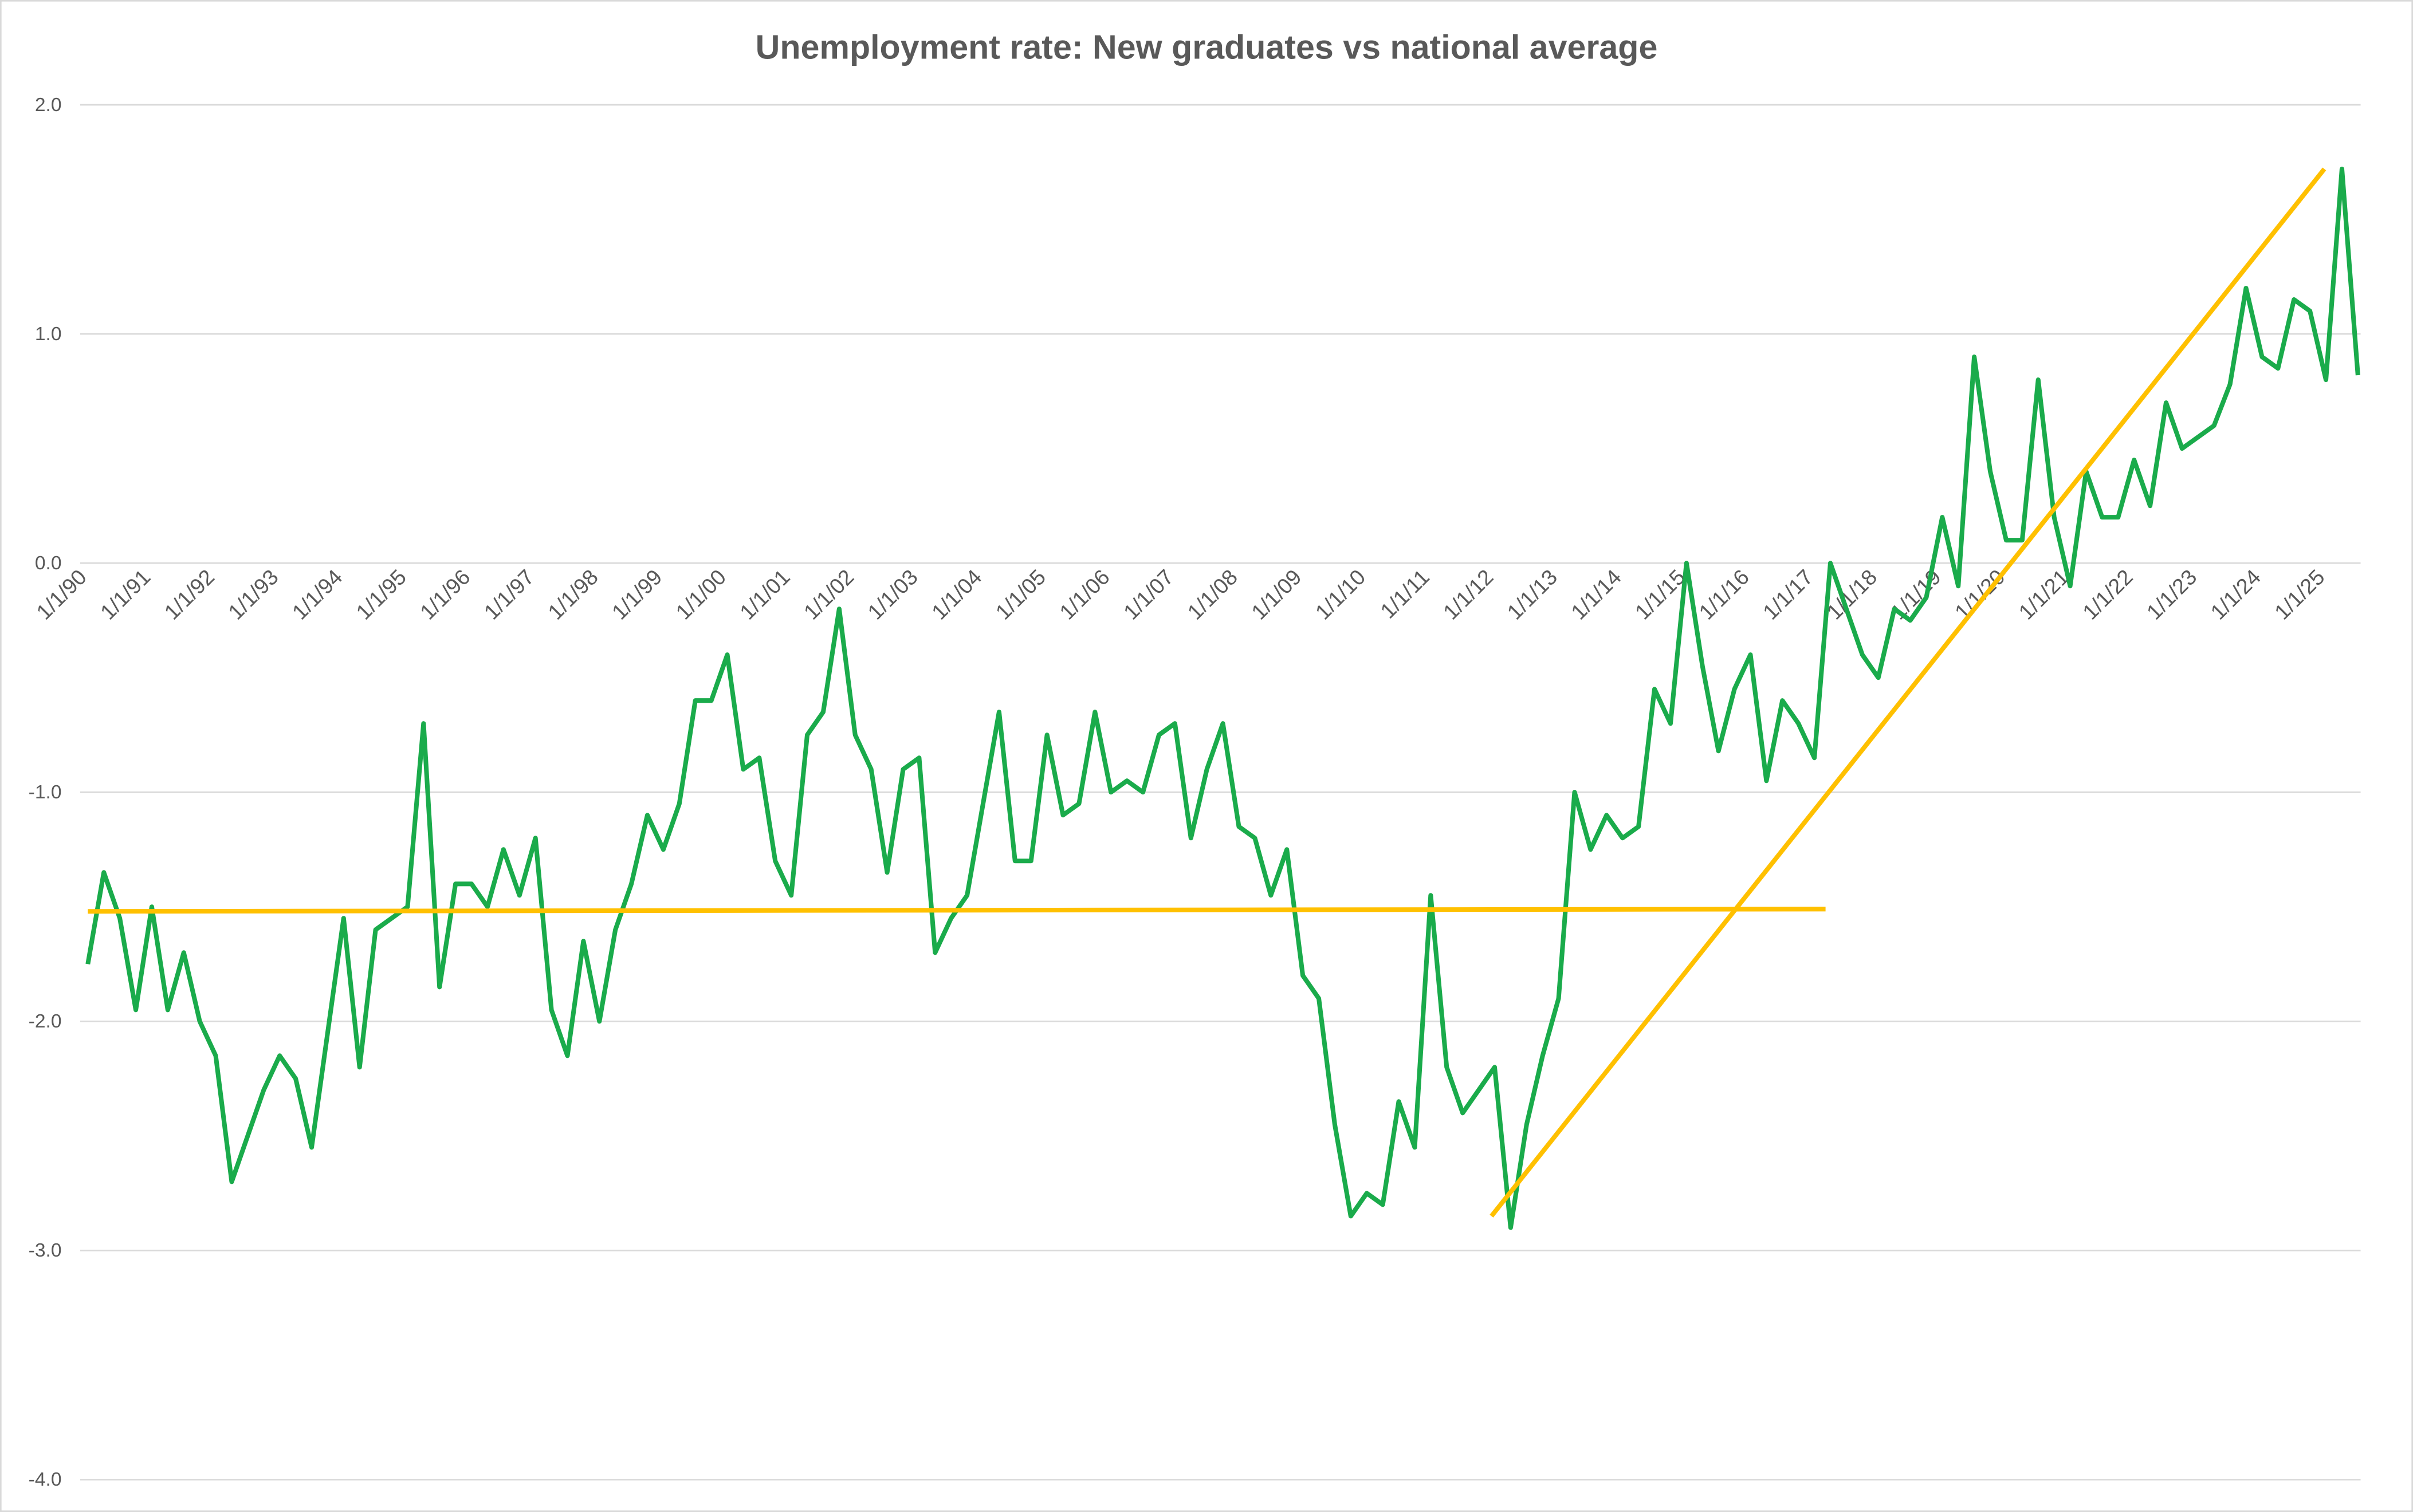 This screenshot has height=1512, width=2413. What do you see at coordinates (957, 911) in the screenshot?
I see `trend-line` at bounding box center [957, 911].